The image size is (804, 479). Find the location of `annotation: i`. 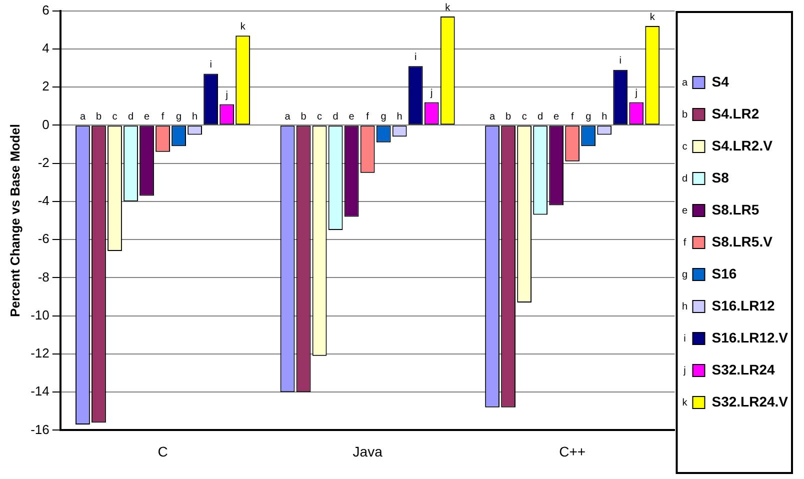

annotation: i is located at coordinates (211, 64).